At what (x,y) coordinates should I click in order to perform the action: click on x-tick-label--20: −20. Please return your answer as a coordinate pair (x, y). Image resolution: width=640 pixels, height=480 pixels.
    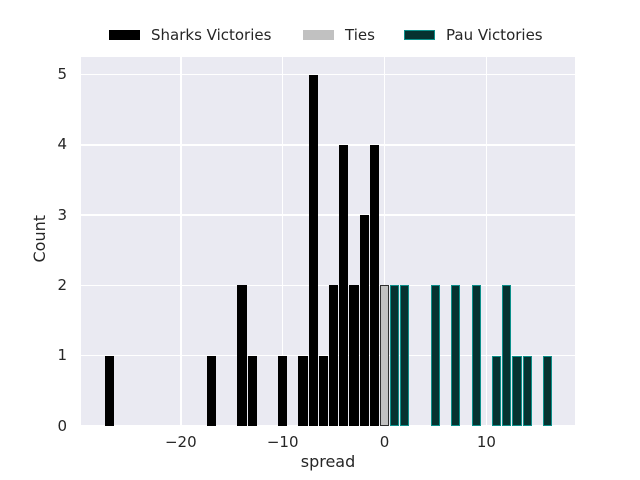
    Looking at the image, I should click on (180, 442).